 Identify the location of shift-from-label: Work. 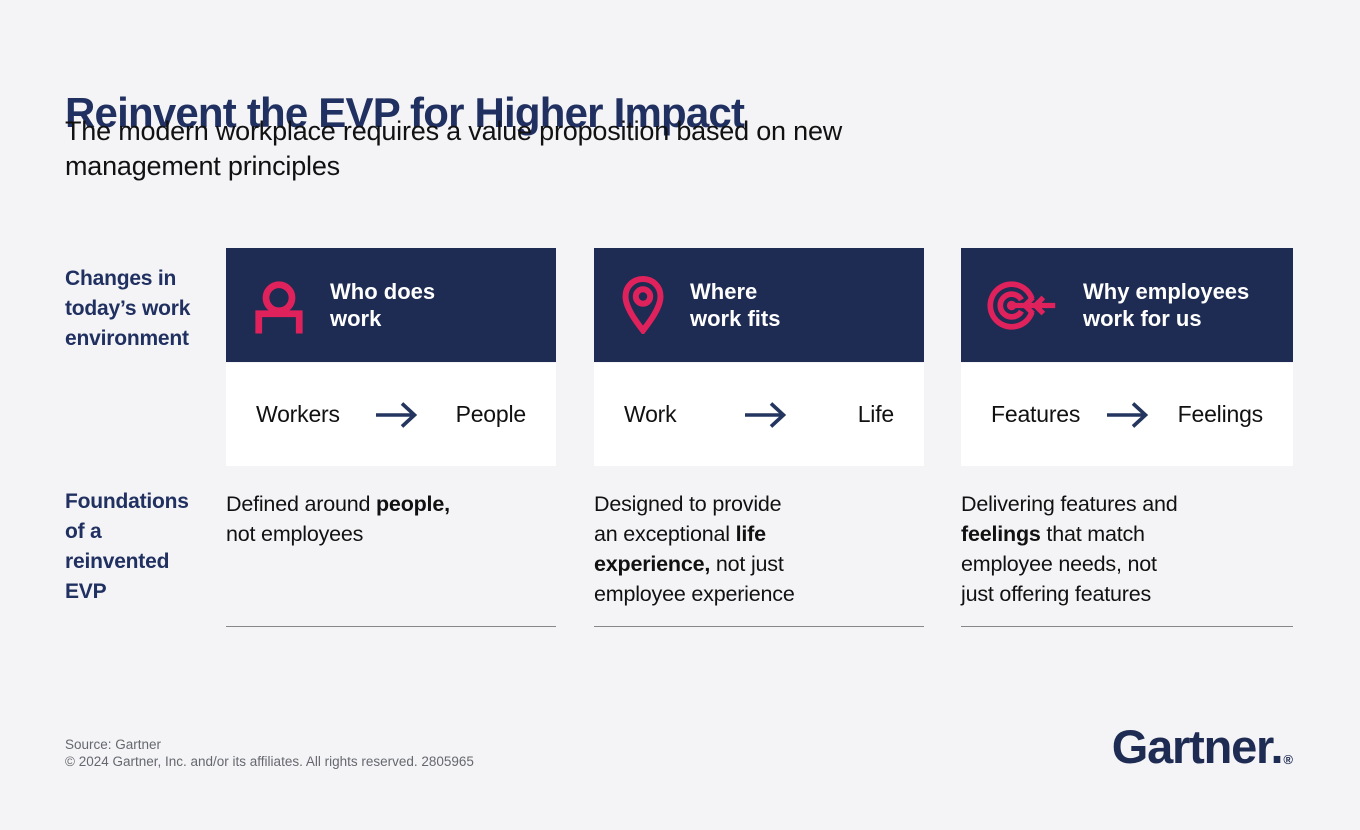
(650, 414).